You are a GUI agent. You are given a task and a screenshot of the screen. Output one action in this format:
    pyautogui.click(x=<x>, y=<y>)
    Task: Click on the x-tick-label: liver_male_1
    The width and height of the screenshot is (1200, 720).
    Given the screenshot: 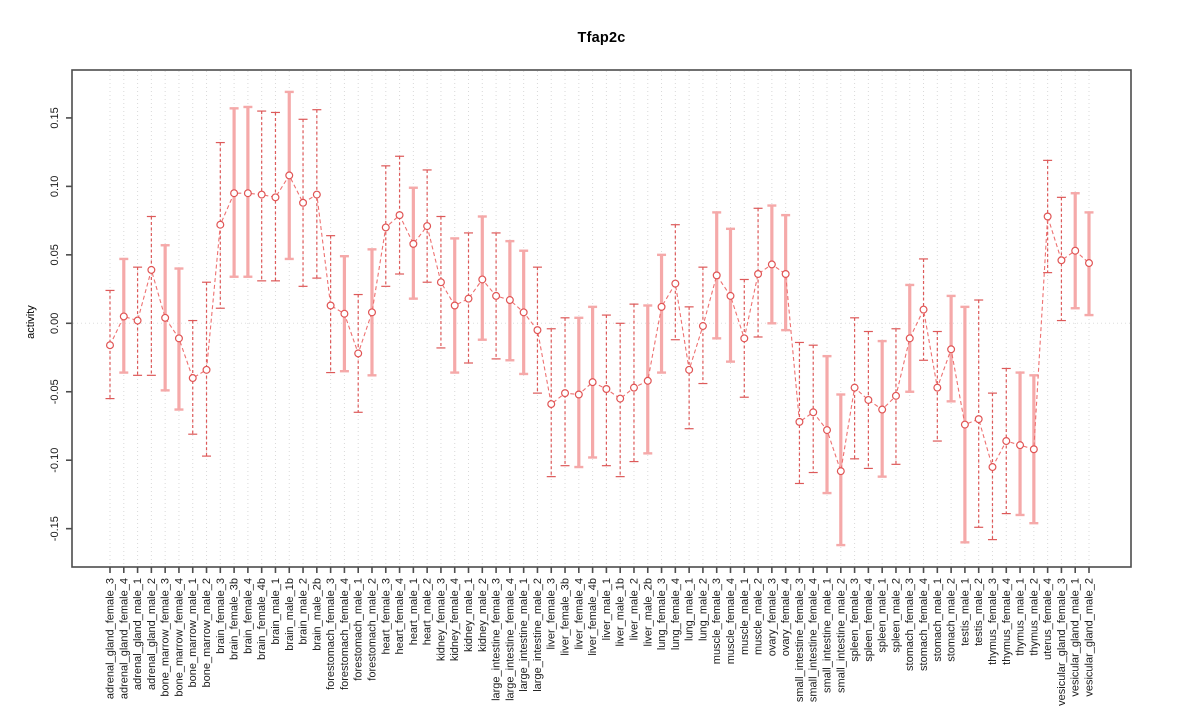 What is the action you would take?
    pyautogui.click(x=607, y=609)
    